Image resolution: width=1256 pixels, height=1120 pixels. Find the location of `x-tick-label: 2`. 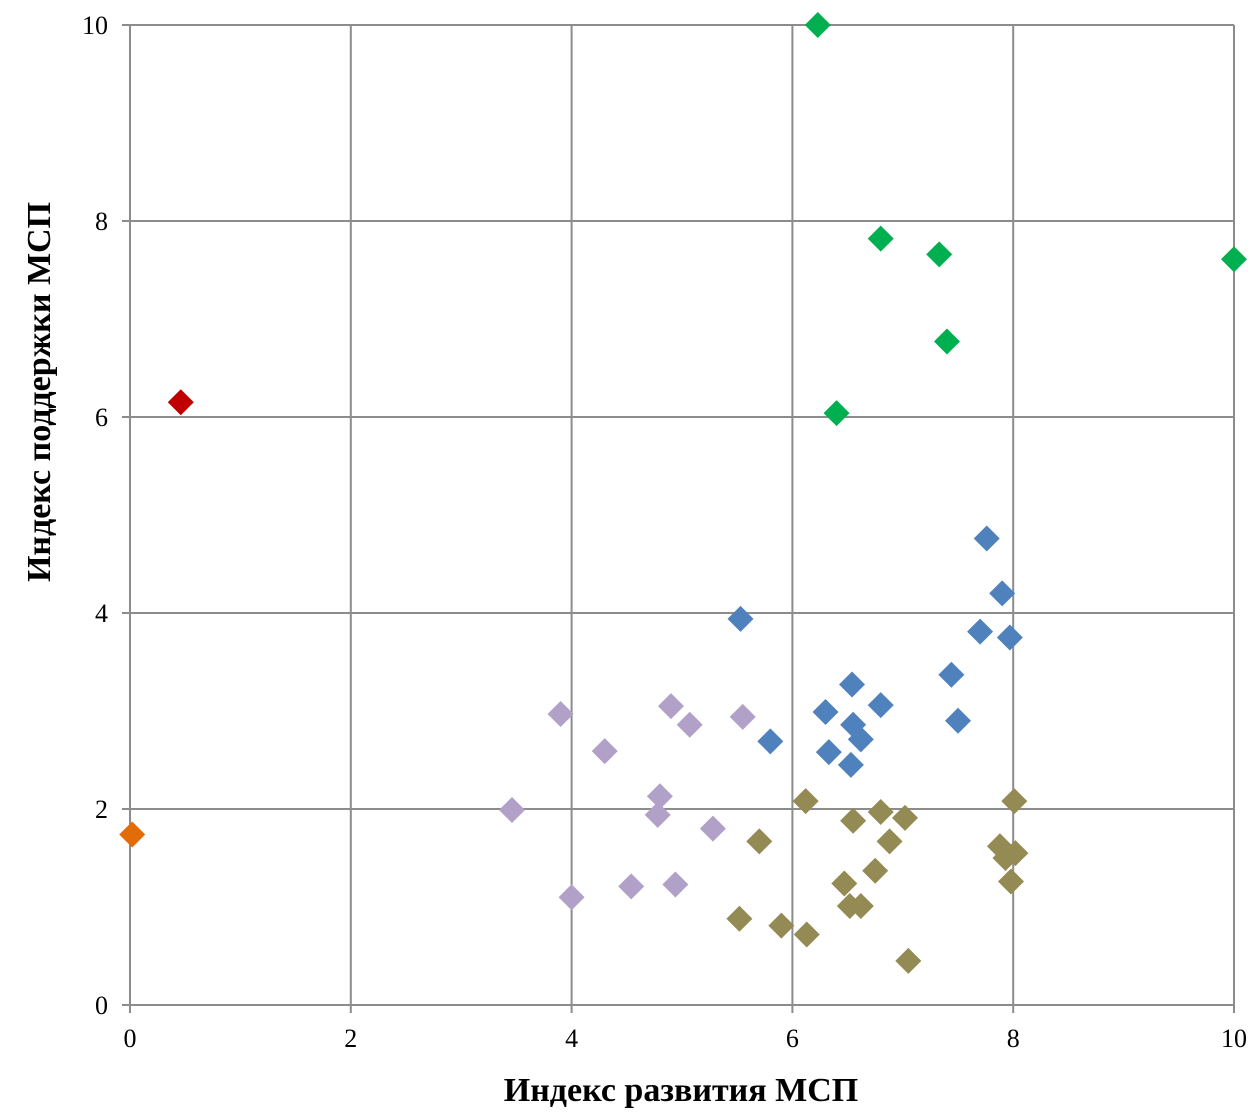

x-tick-label: 2 is located at coordinates (350, 1038).